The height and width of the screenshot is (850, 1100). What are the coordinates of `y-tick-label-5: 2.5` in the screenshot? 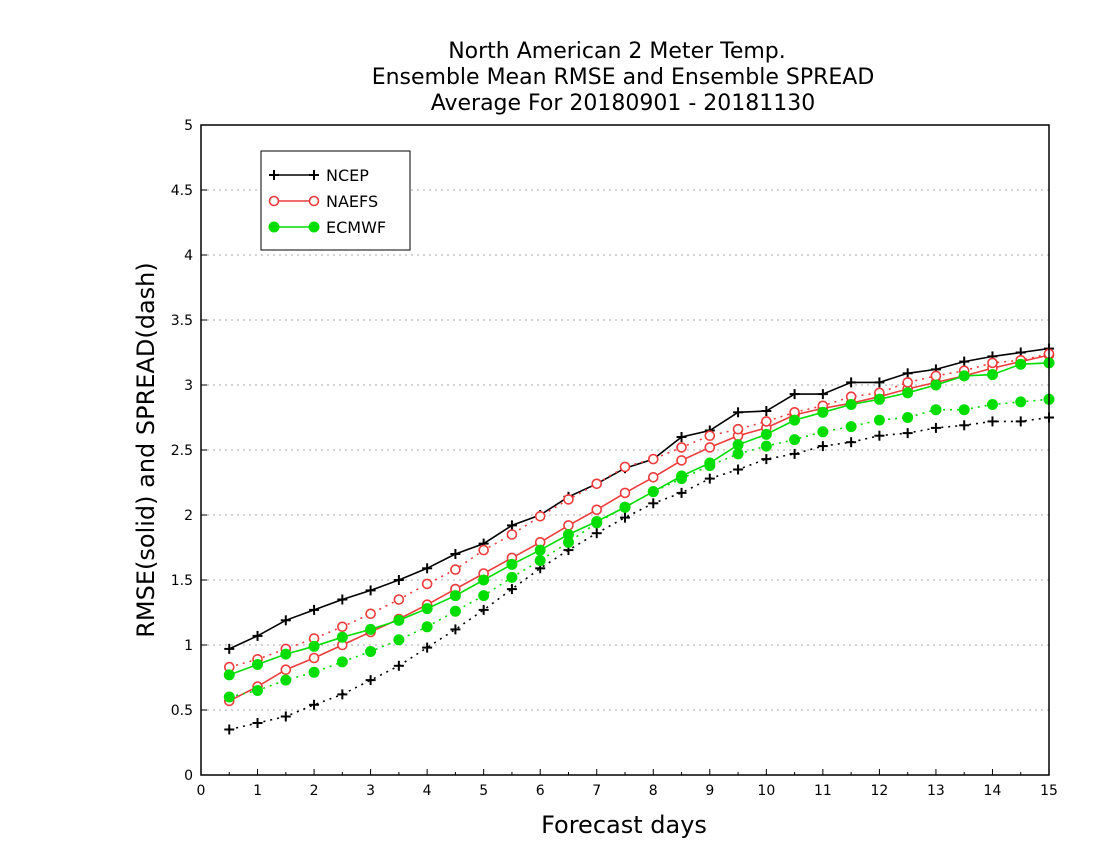 It's located at (182, 451).